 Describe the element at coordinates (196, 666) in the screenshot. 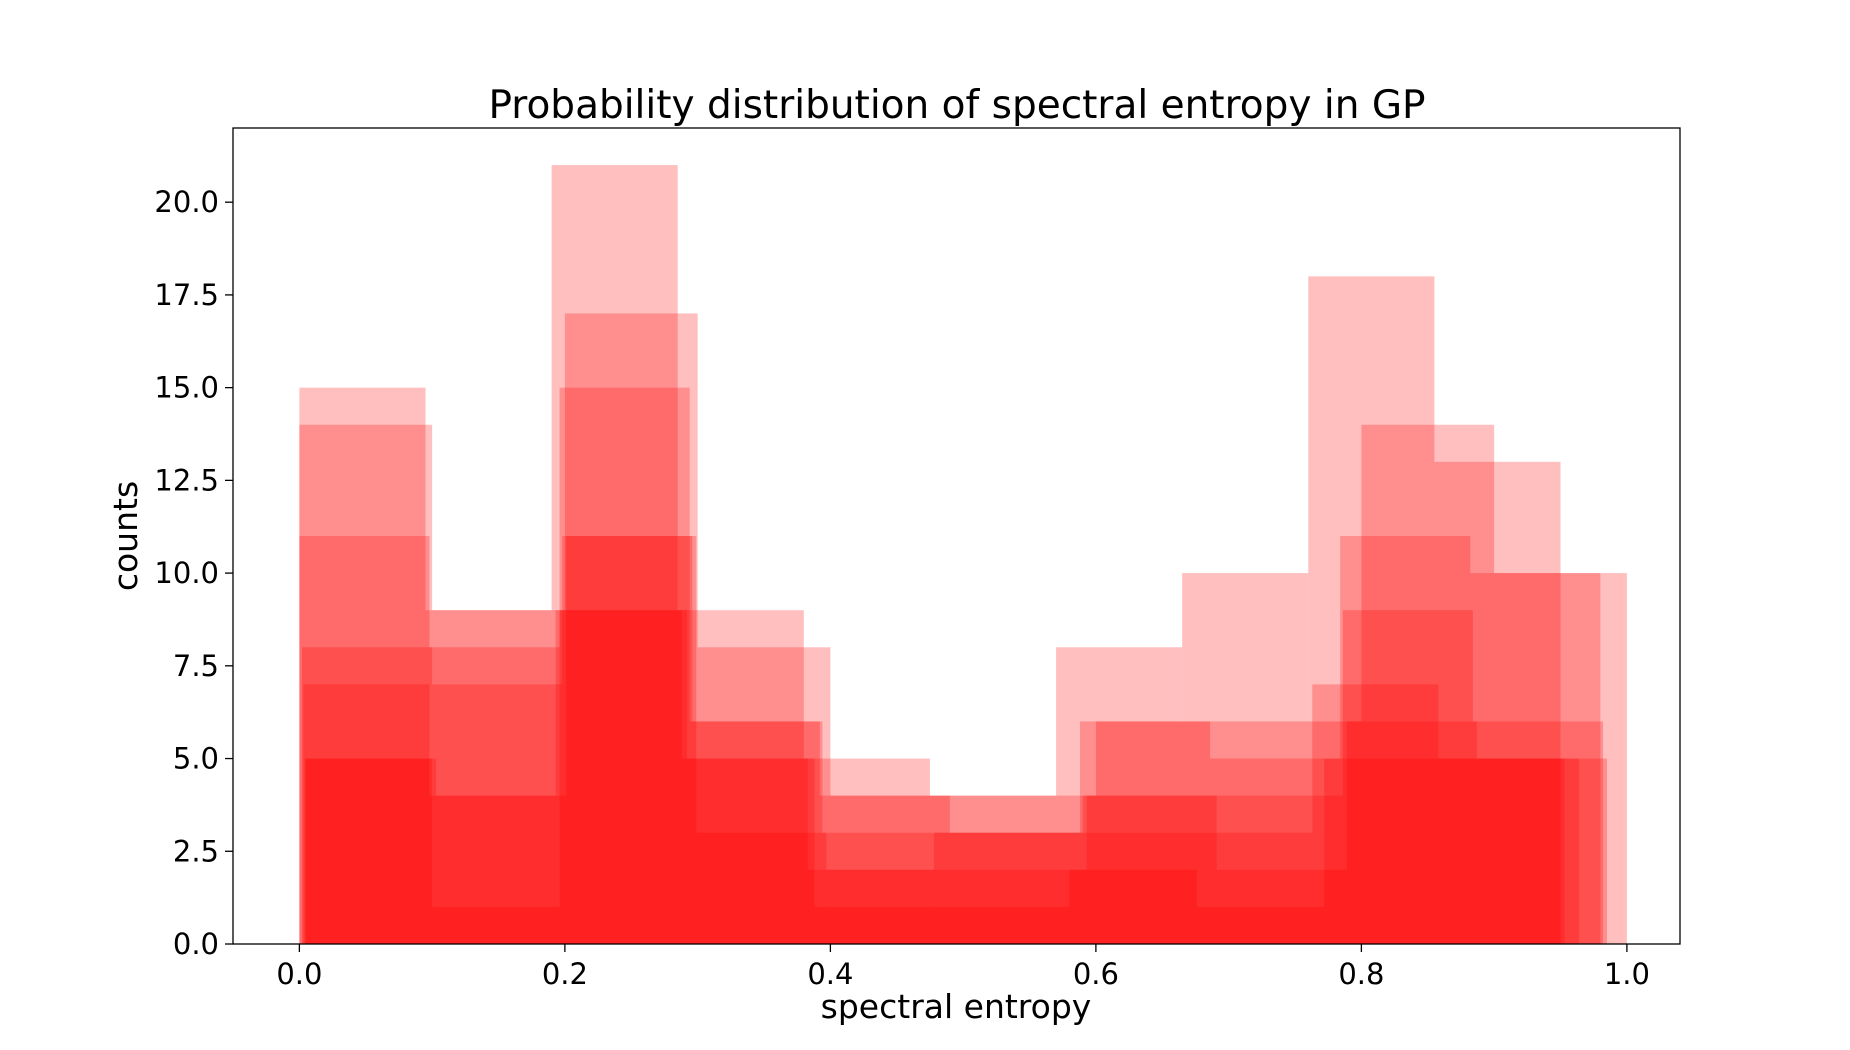

I see `y-tick-label: 7.5` at that location.